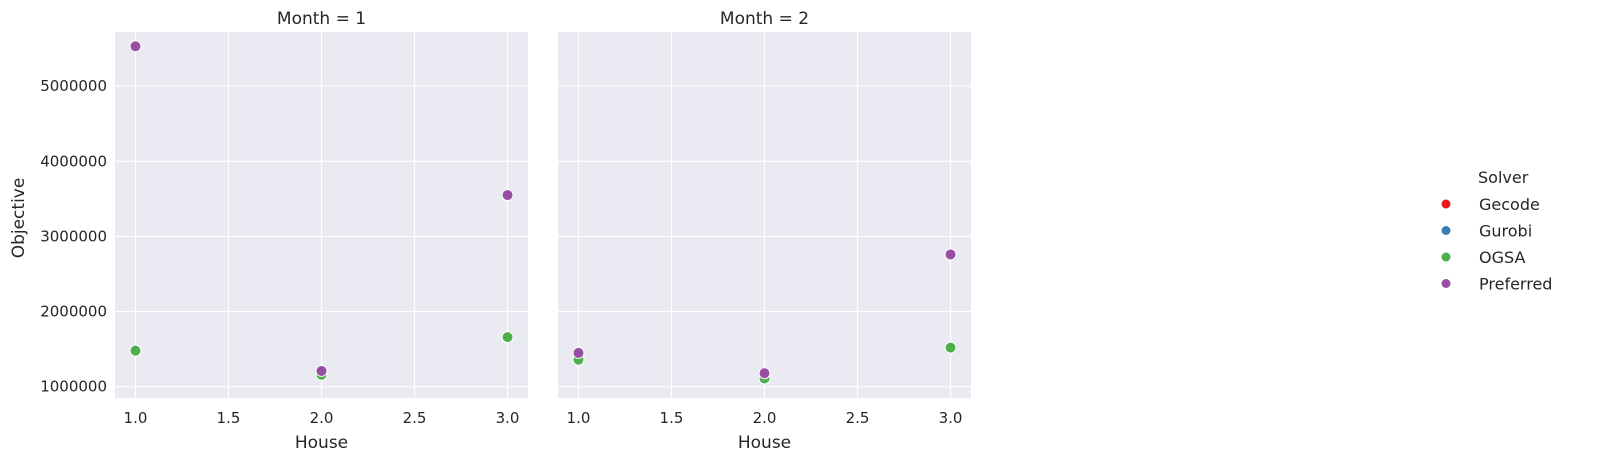 The width and height of the screenshot is (1619, 476). I want to click on facet-title: Month = 1, so click(321, 19).